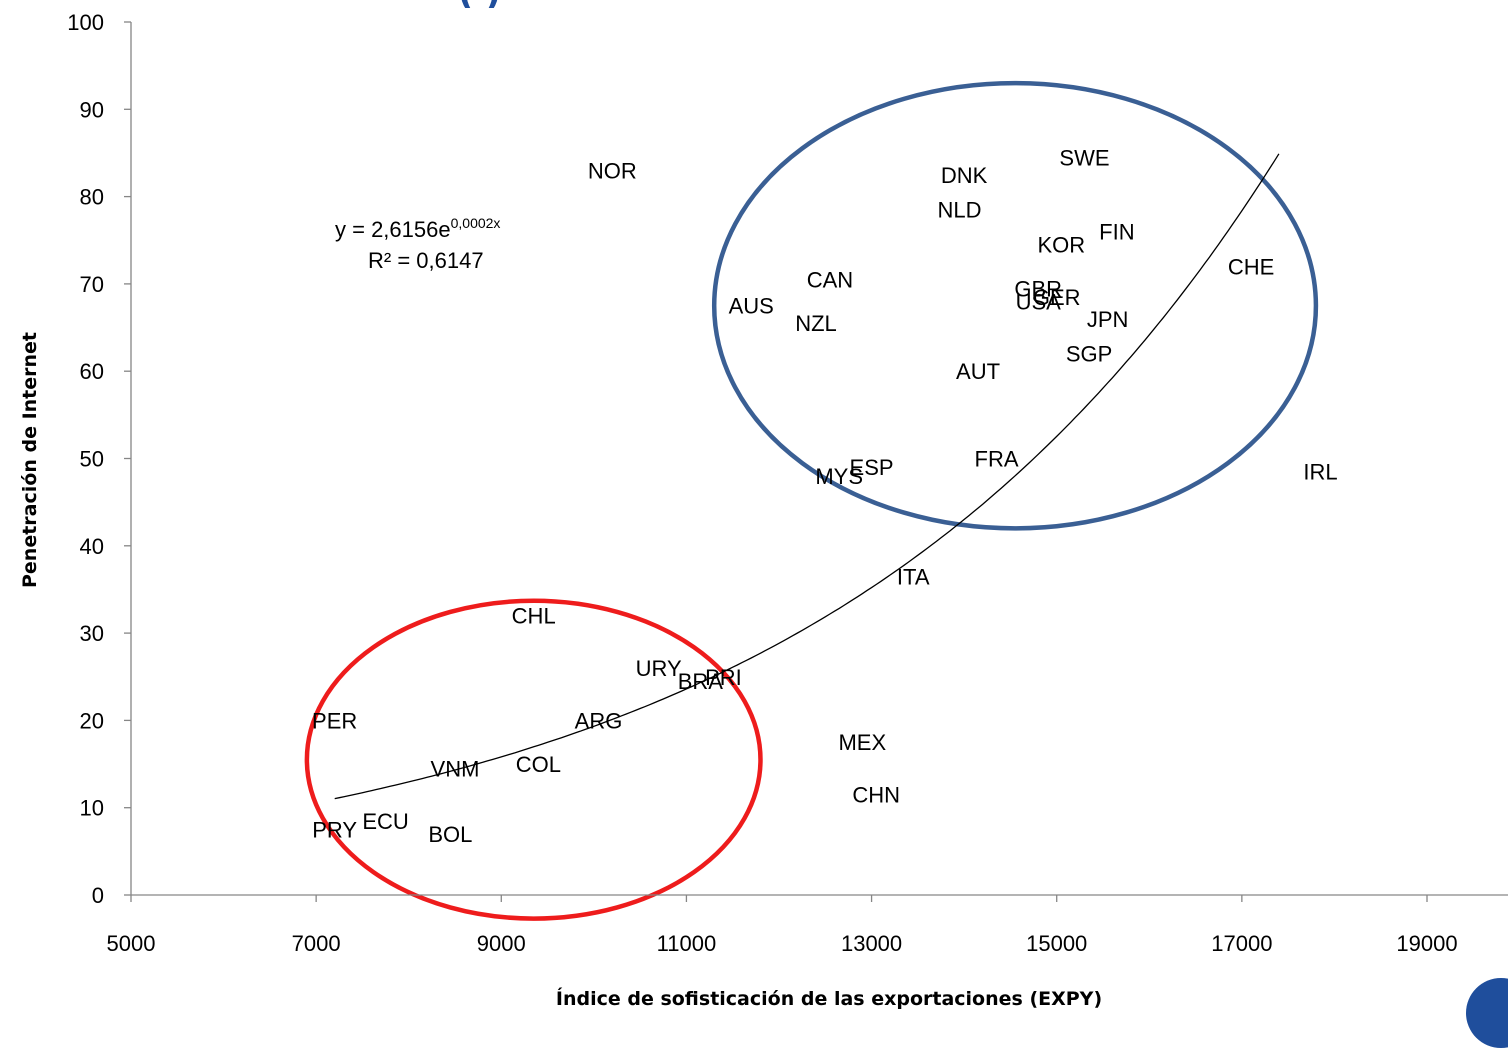  What do you see at coordinates (1251, 266) in the screenshot?
I see `point-label-che: CHE` at bounding box center [1251, 266].